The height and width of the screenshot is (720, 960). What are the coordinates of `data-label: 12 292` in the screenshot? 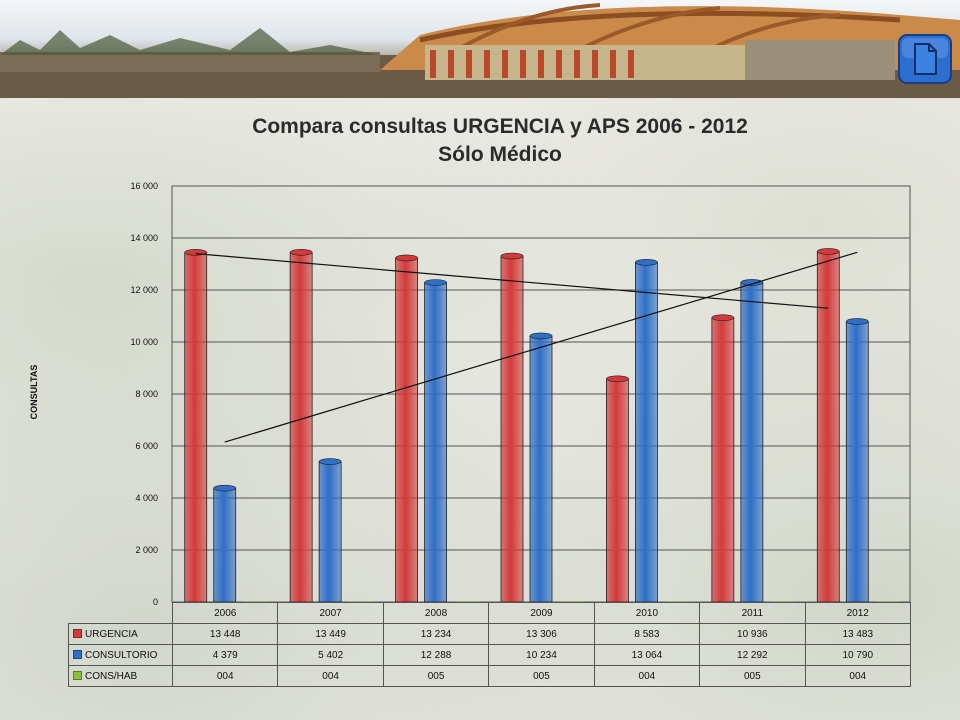 It's located at (752, 655).